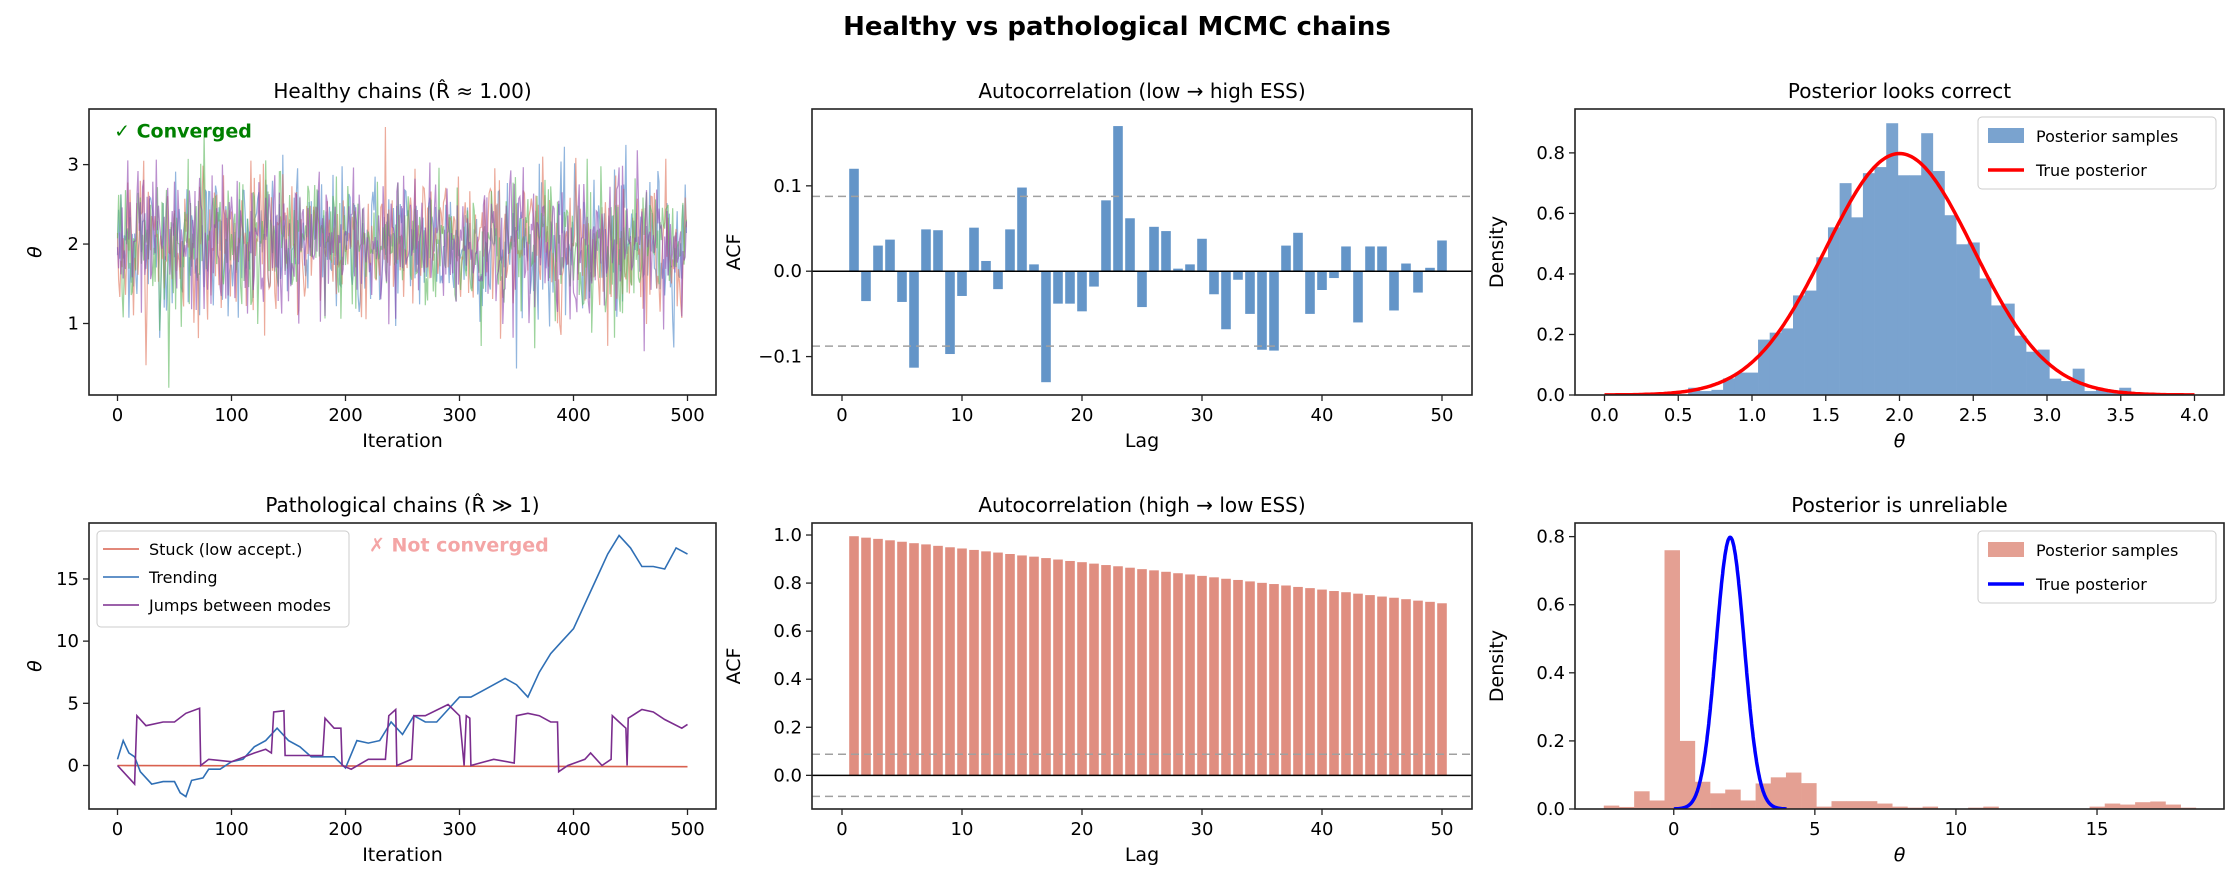 The width and height of the screenshot is (2234, 887). Describe the element at coordinates (2047, 415) in the screenshot. I see `x-tick-label: 3.0` at that location.